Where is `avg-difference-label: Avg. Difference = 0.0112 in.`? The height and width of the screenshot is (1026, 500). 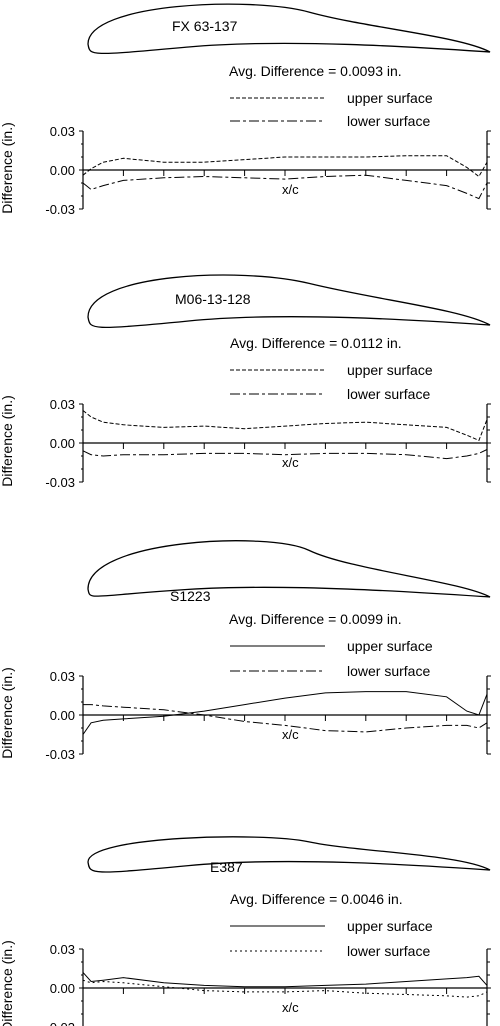
avg-difference-label: Avg. Difference = 0.0112 in. is located at coordinates (316, 343).